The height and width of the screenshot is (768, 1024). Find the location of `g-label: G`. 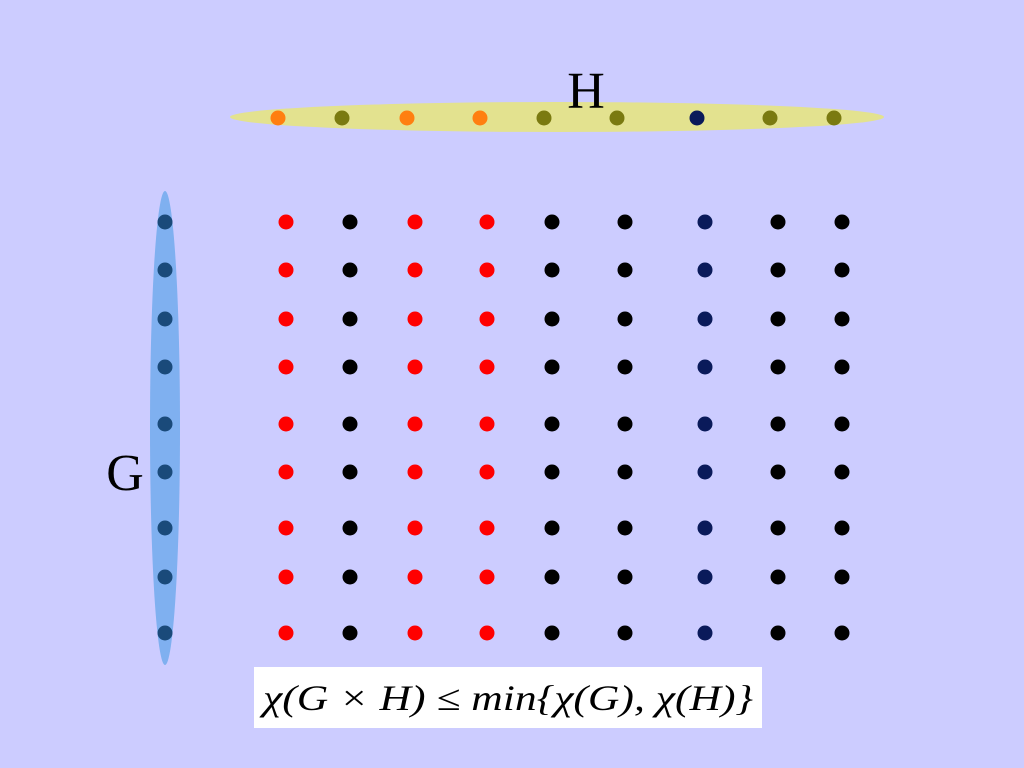

g-label: G is located at coordinates (125, 473).